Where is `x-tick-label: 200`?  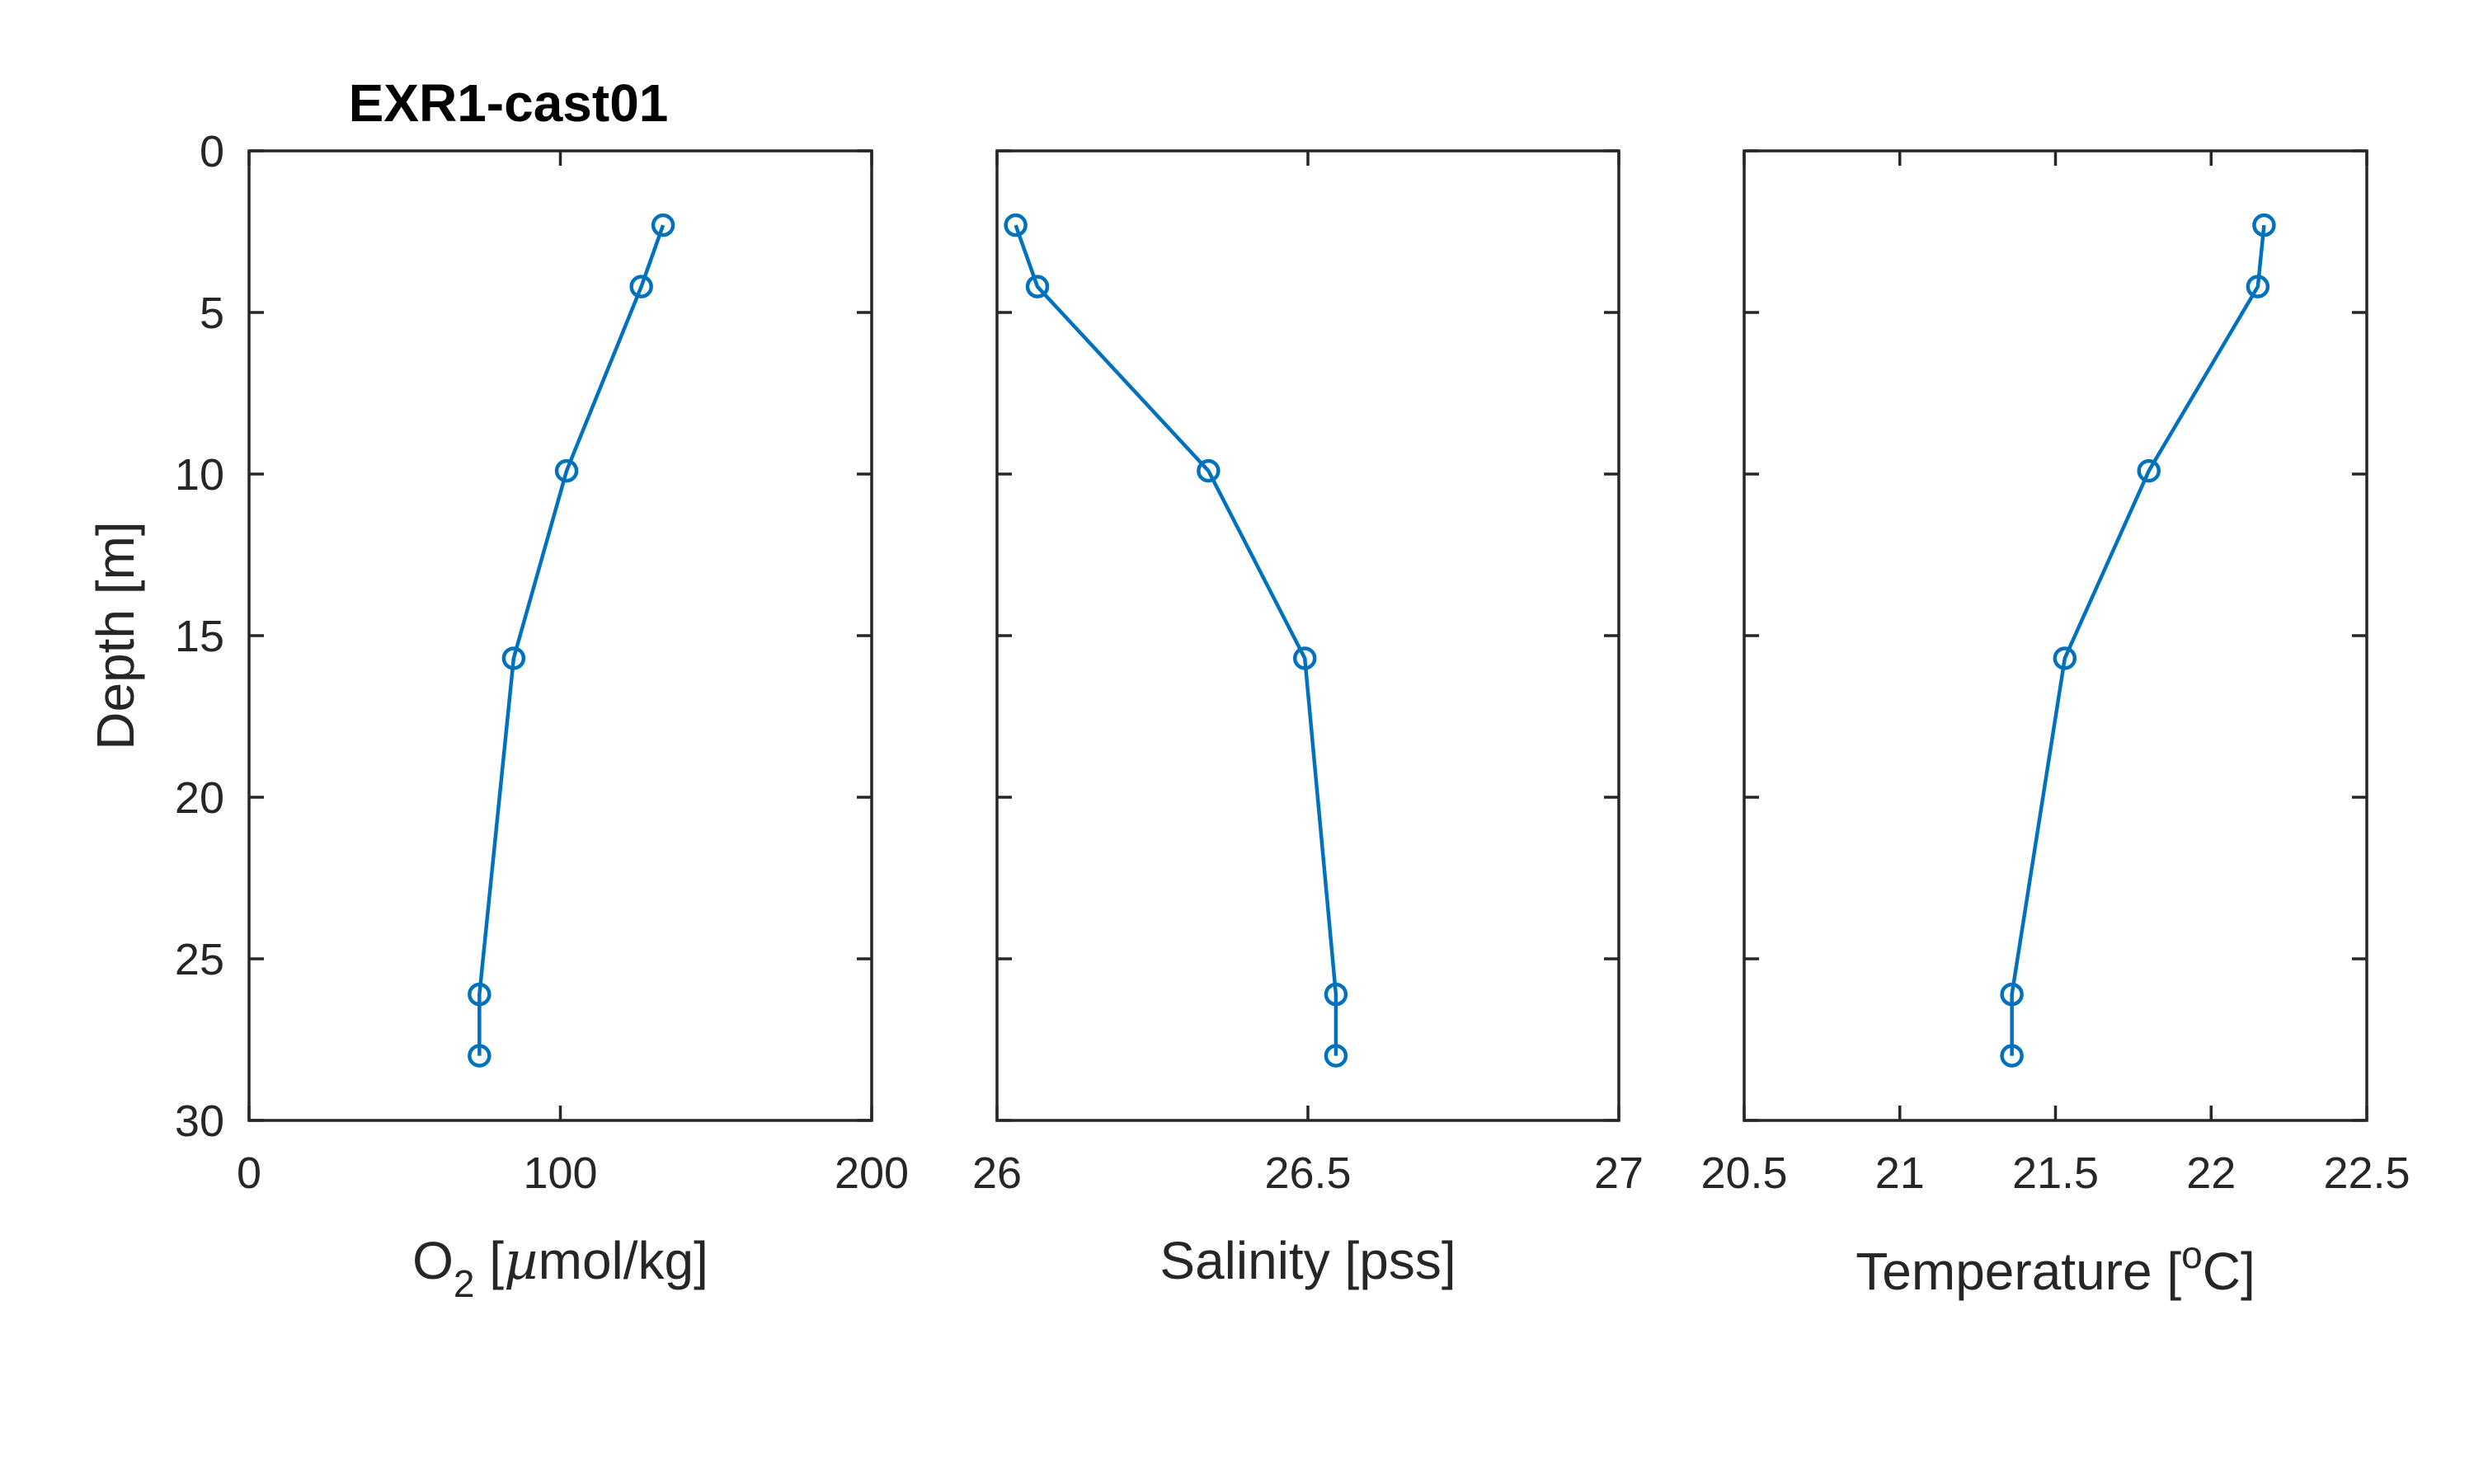 x-tick-label: 200 is located at coordinates (872, 1173).